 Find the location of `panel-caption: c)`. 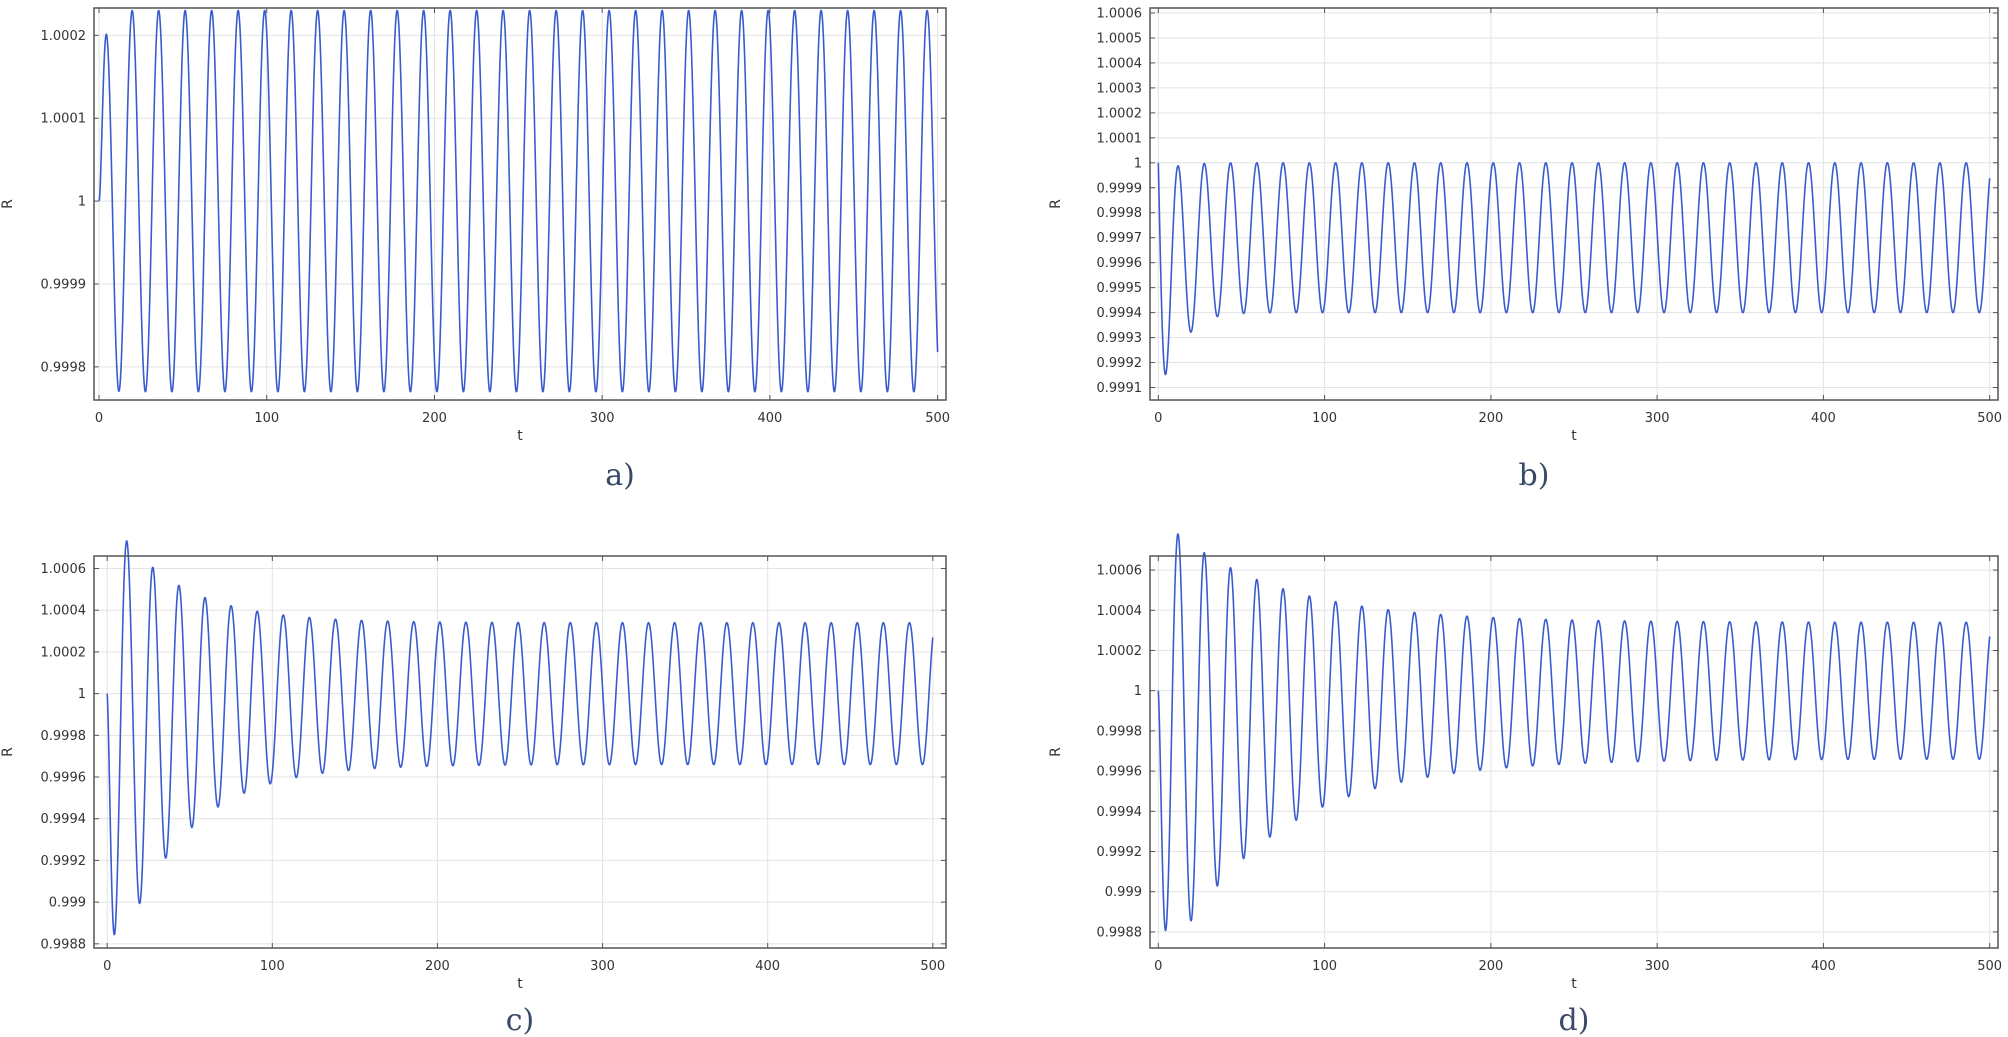

panel-caption: c) is located at coordinates (520, 1020).